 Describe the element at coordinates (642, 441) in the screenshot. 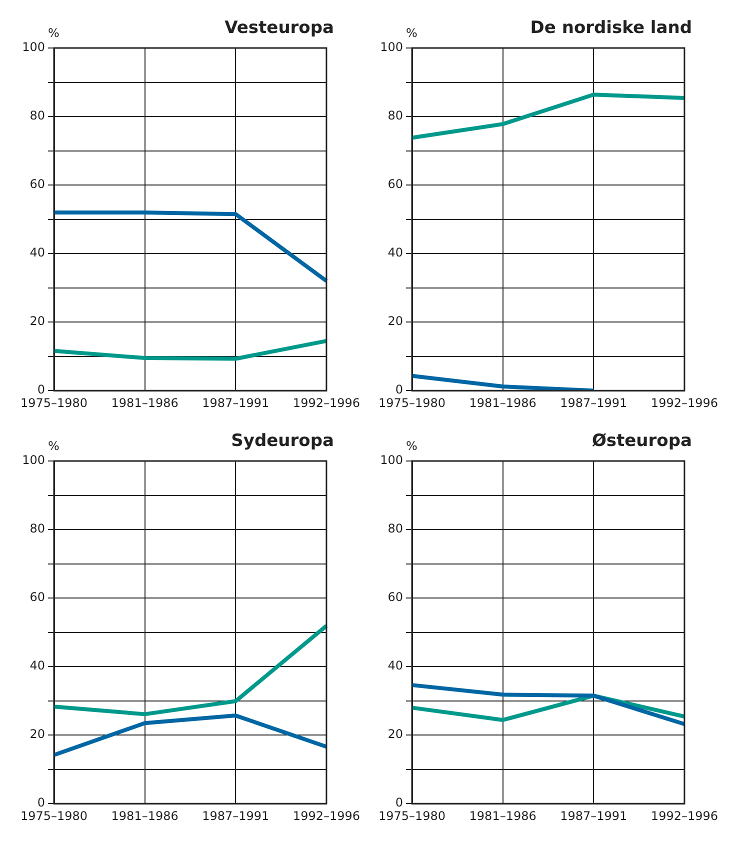

I see `chart-title: Østeuropa` at that location.